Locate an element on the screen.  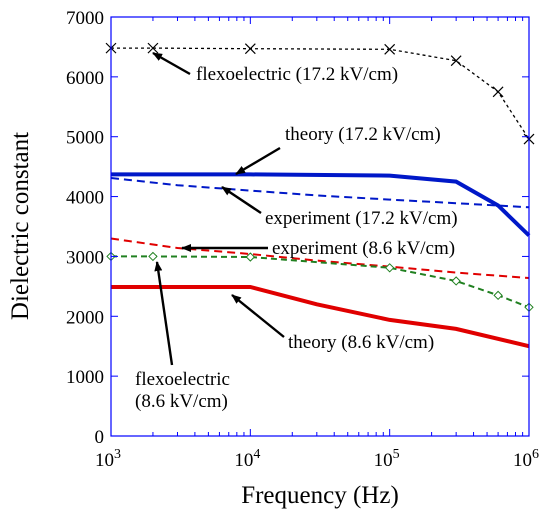
y-tick-label: 4000 is located at coordinates (85, 198).